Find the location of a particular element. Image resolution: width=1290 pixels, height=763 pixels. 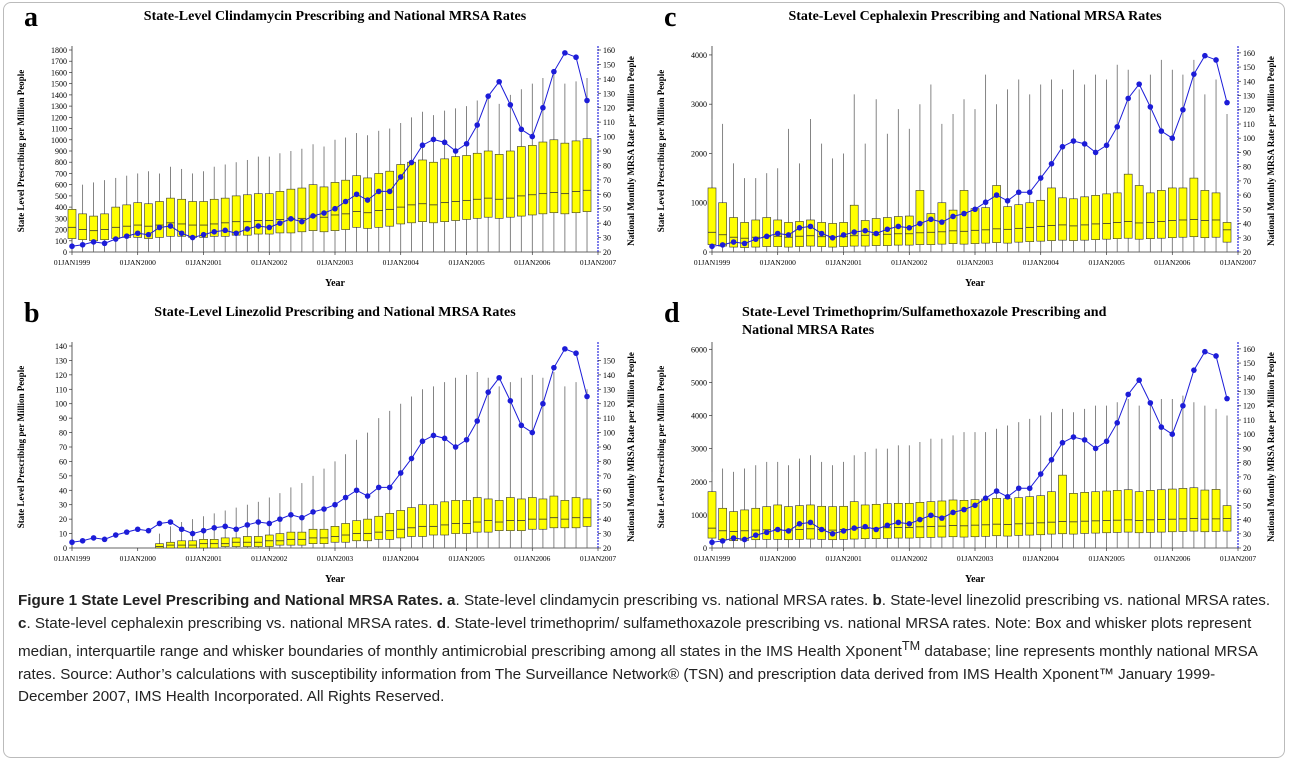

y2-tick-label: 80 is located at coordinates (607, 461).